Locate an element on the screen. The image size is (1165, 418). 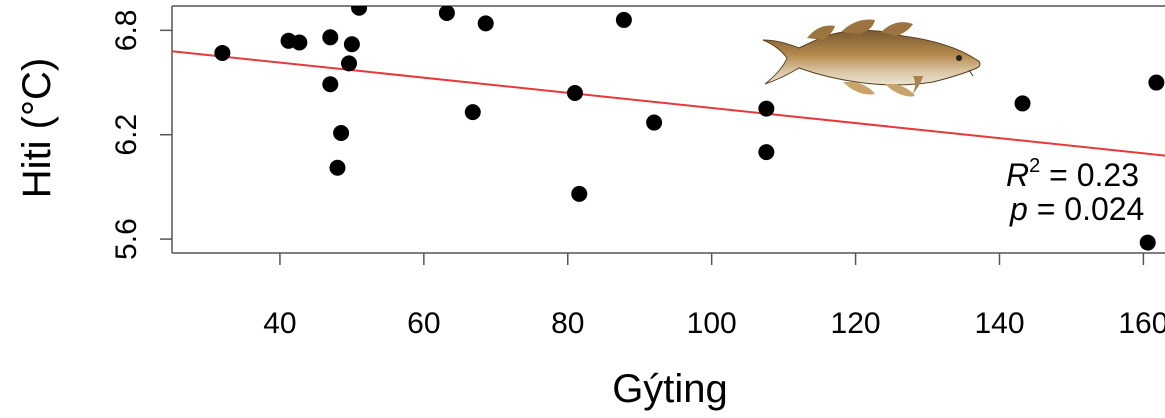
r2-value: = 0.23 is located at coordinates (1089, 175).